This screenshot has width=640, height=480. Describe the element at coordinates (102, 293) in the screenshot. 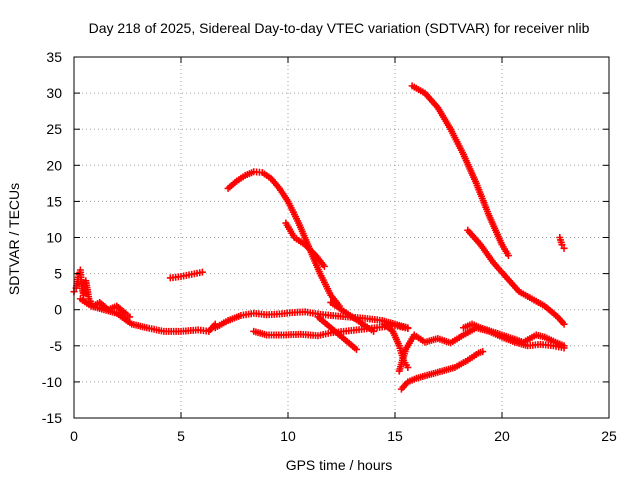

I see `track-early-cluster` at that location.